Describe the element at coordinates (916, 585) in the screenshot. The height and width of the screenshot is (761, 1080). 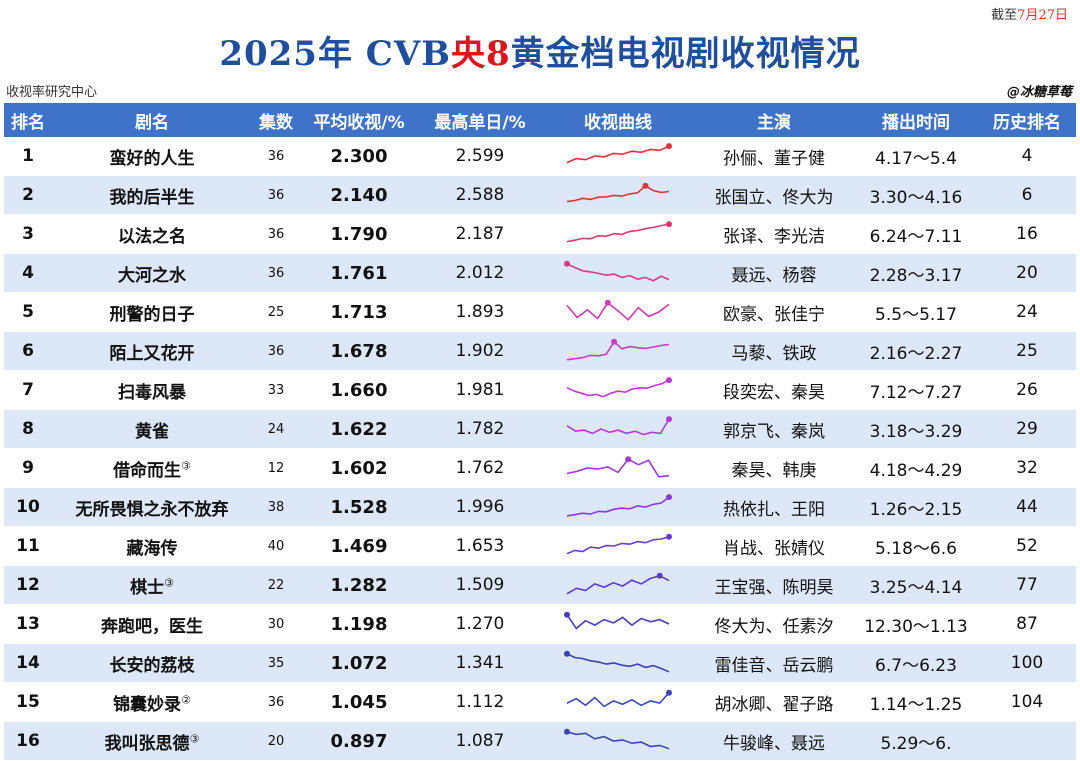
I see `airing-cell: 3.25～4.14` at that location.